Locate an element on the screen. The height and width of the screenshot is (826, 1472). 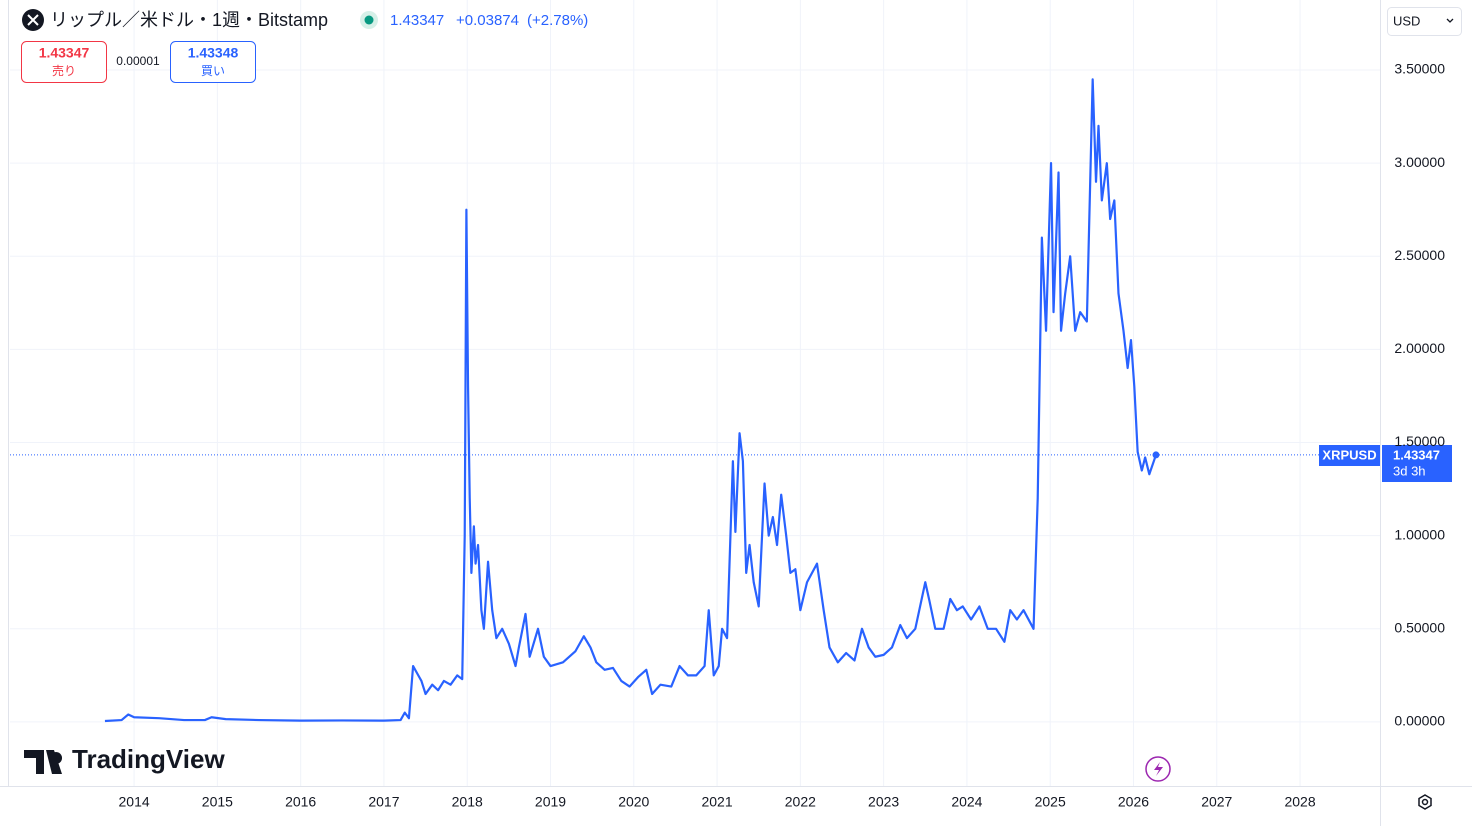
x-tick-label: 2017 is located at coordinates (383, 802).